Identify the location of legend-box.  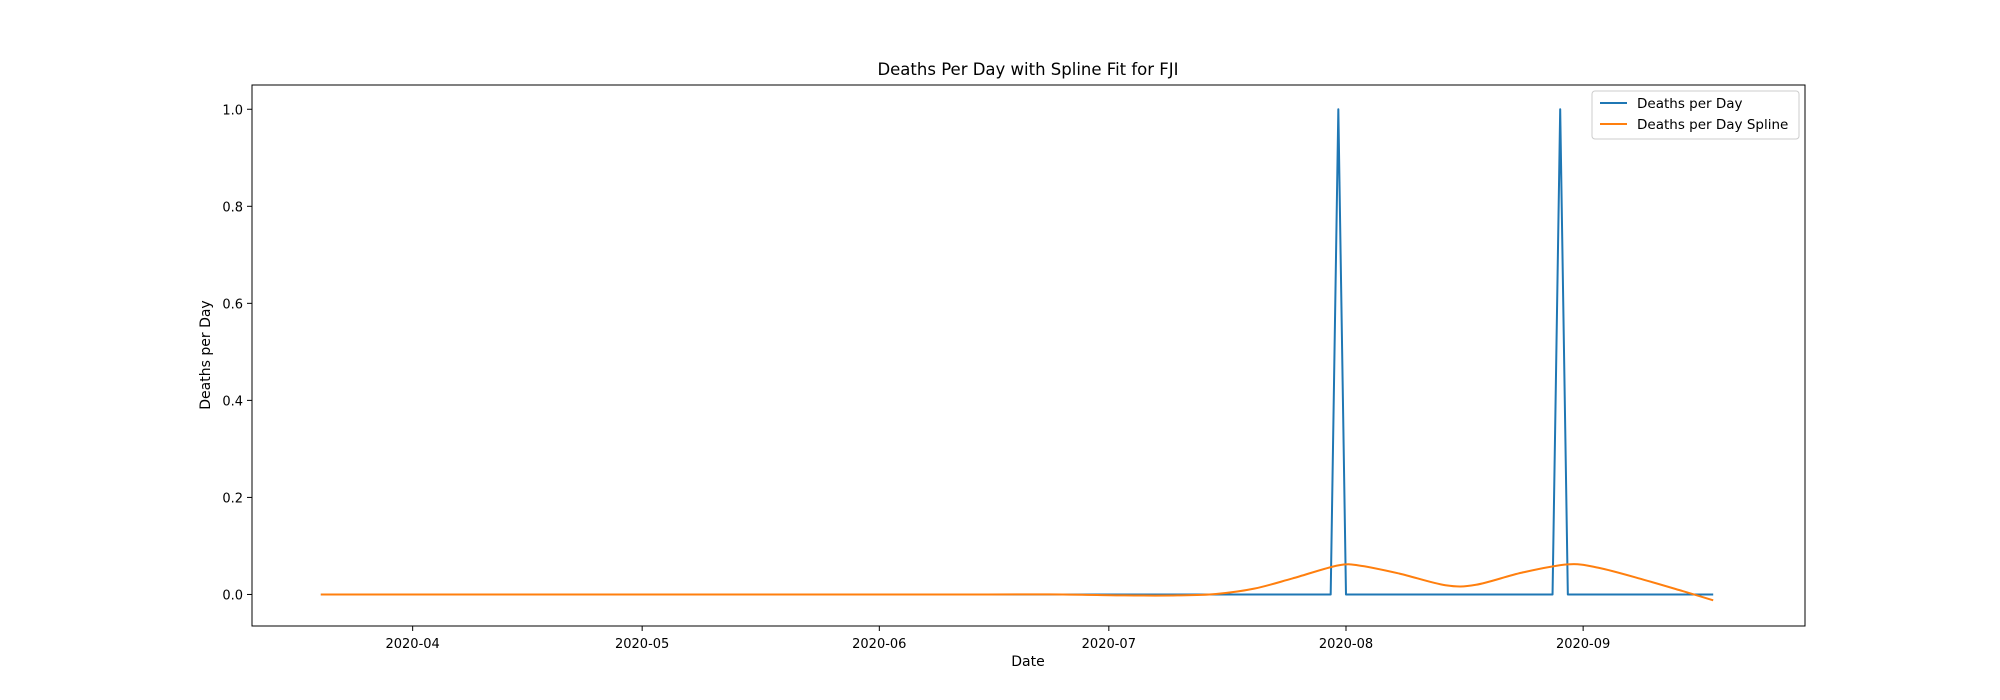
(1695, 115).